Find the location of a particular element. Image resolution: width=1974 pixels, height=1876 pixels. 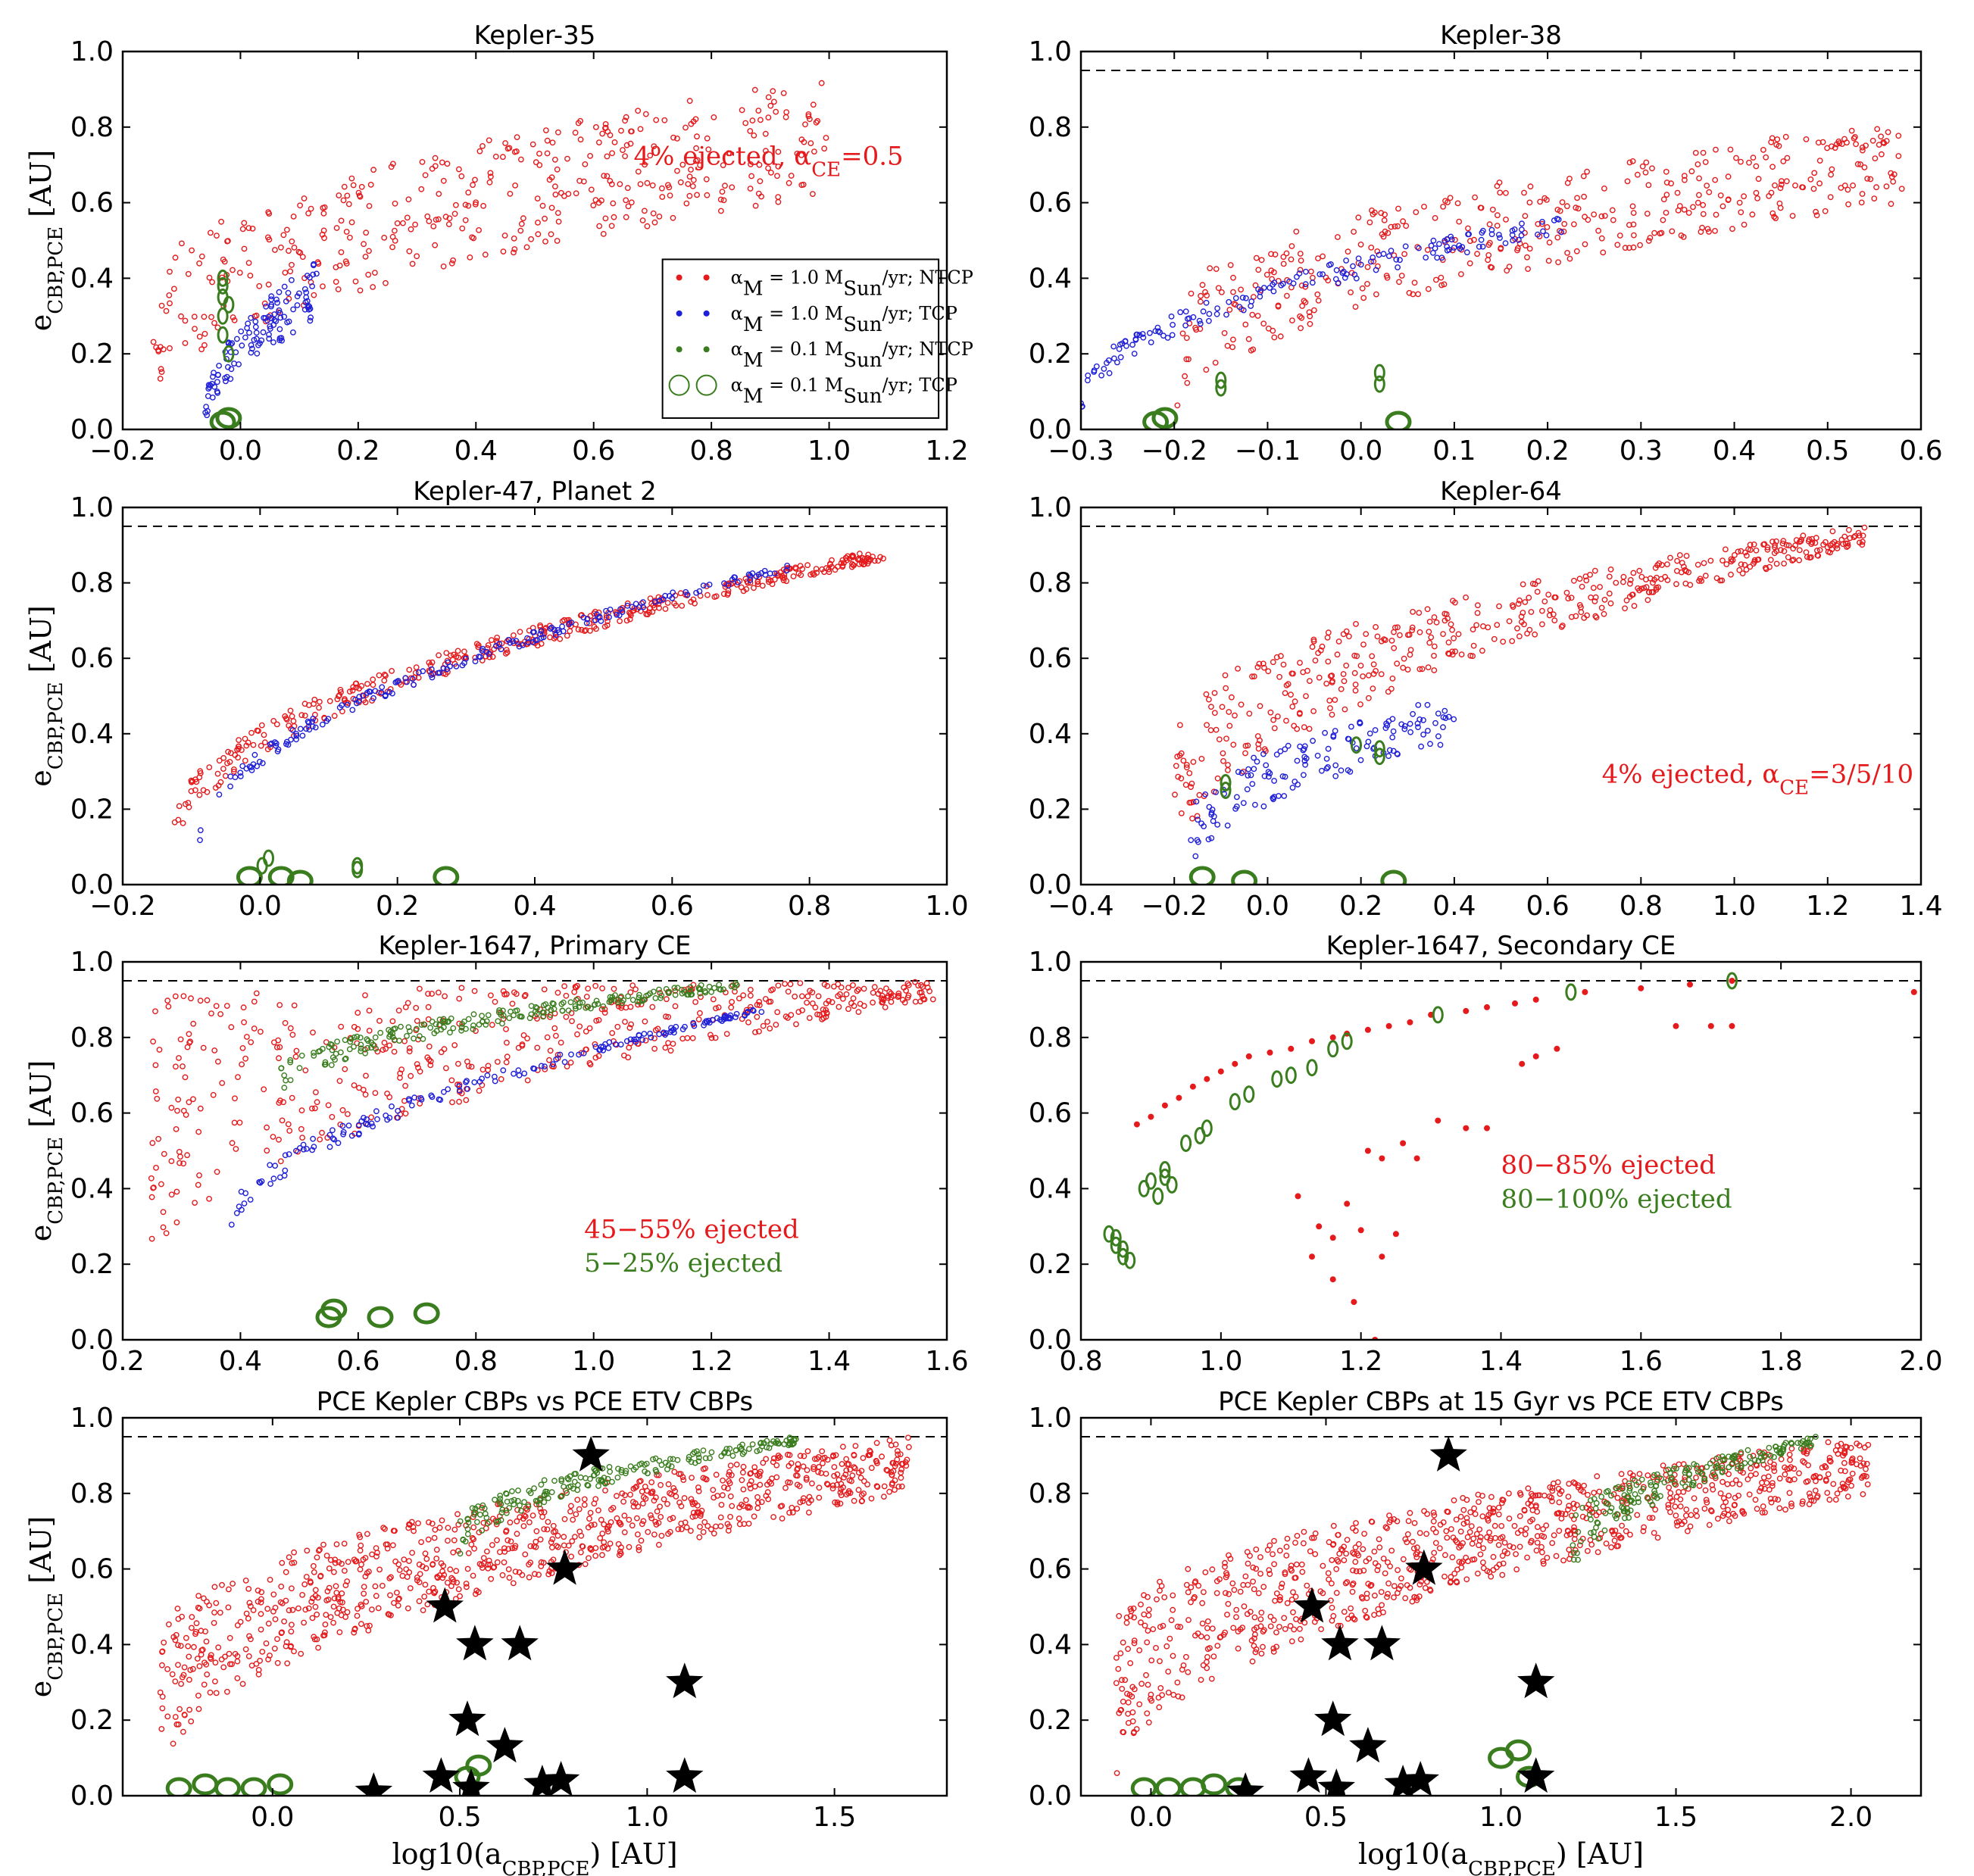

y-tick-label: 0.0 is located at coordinates (1051, 430).